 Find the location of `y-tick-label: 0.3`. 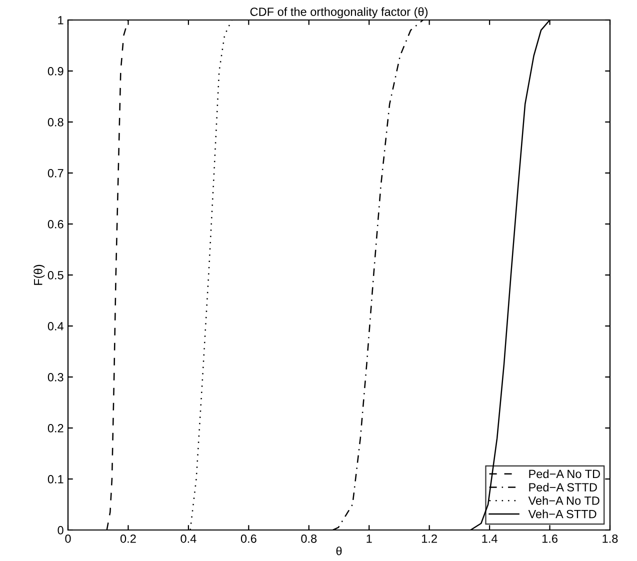

y-tick-label: 0.3 is located at coordinates (56, 377).